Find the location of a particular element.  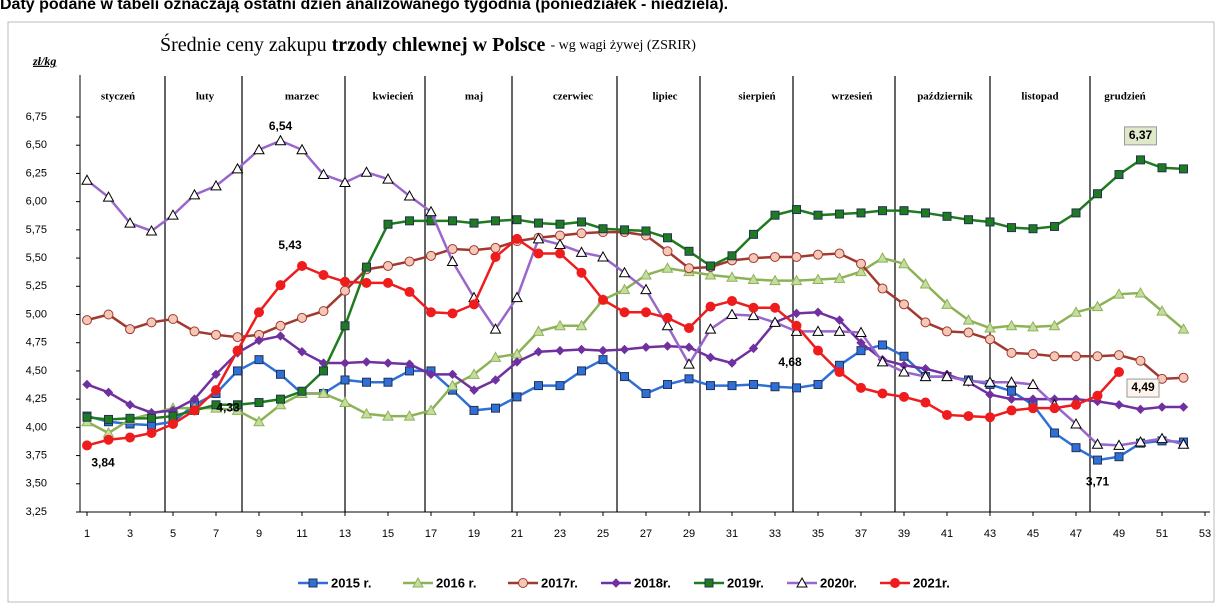

x-tick-label: 5 is located at coordinates (173, 534).